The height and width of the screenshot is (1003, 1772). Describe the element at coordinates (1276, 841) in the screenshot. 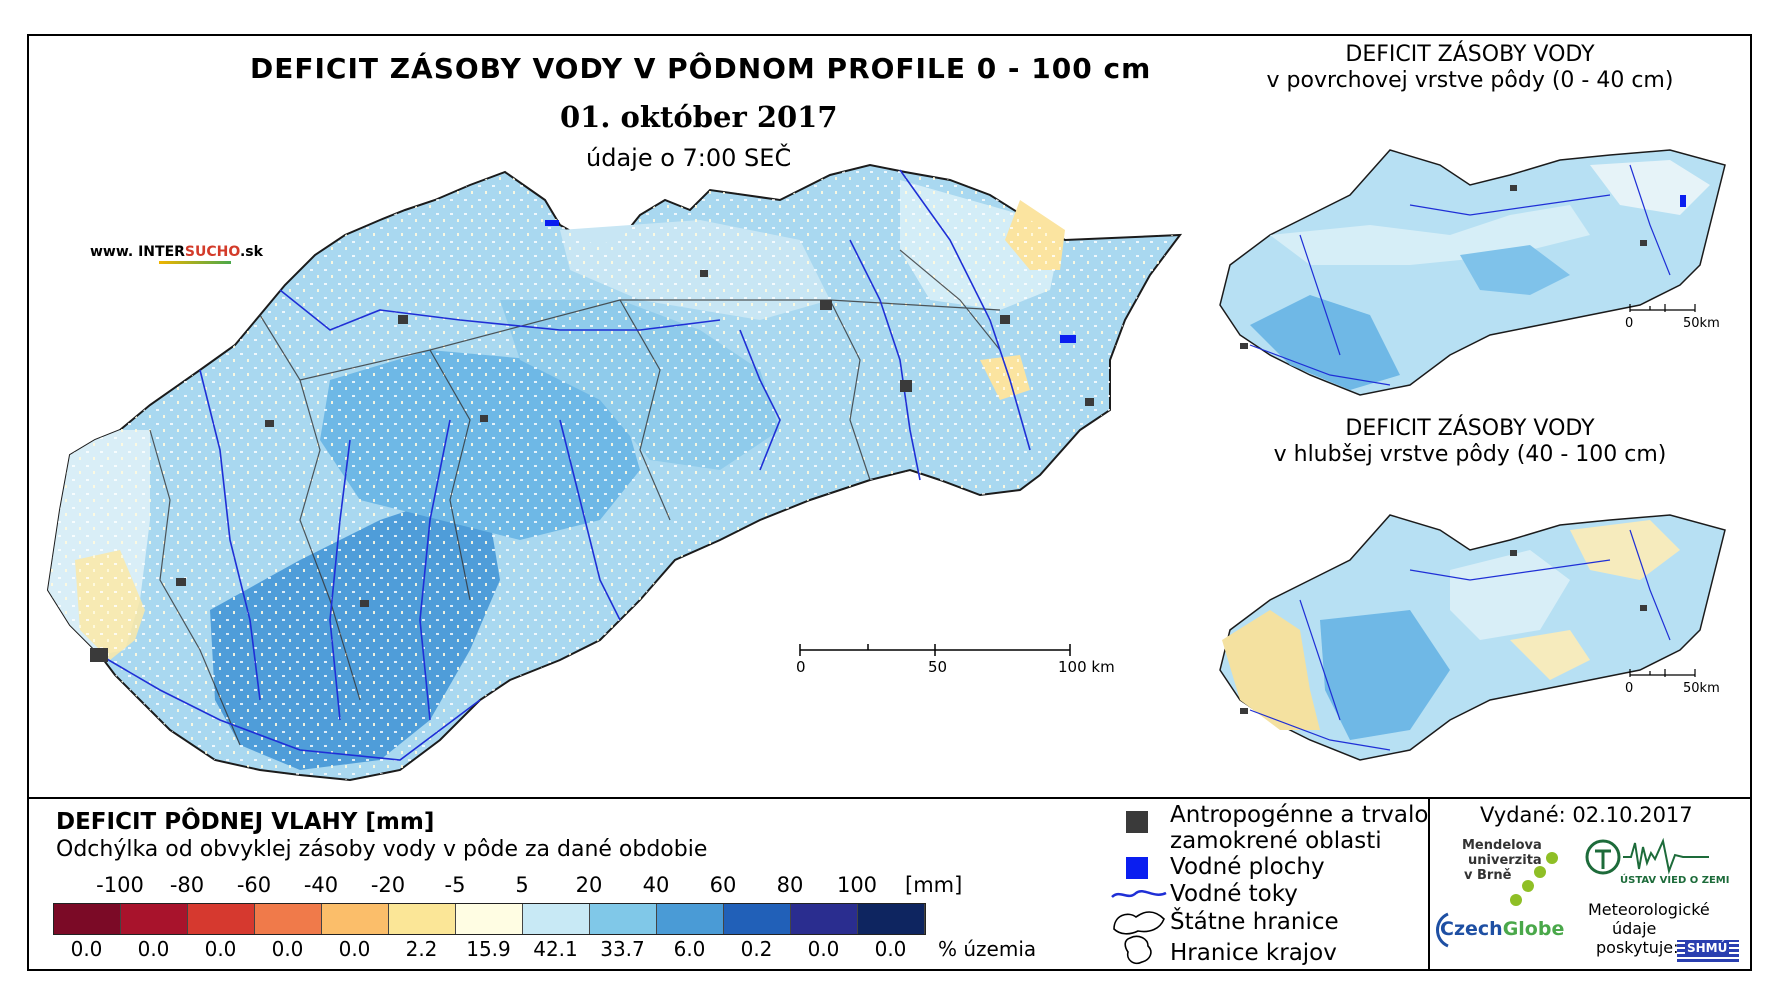

I see `anthropogenic-label-2: zamokrené oblasti` at that location.